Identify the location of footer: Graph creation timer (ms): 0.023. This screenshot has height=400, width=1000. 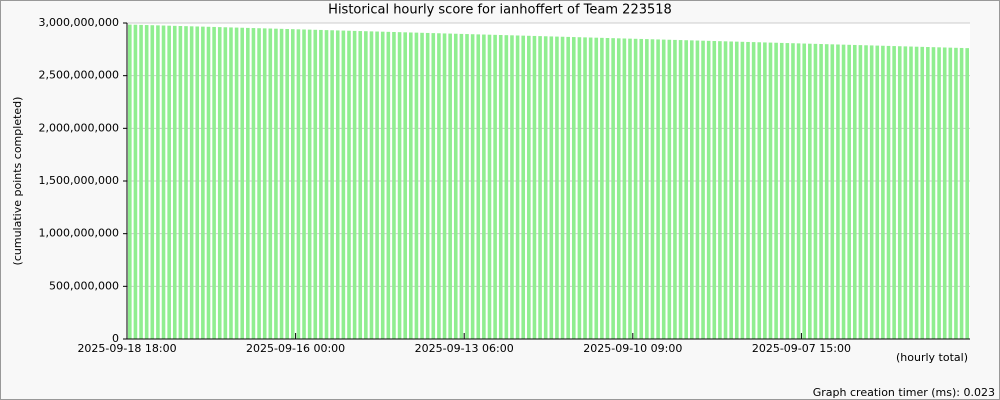
(904, 392).